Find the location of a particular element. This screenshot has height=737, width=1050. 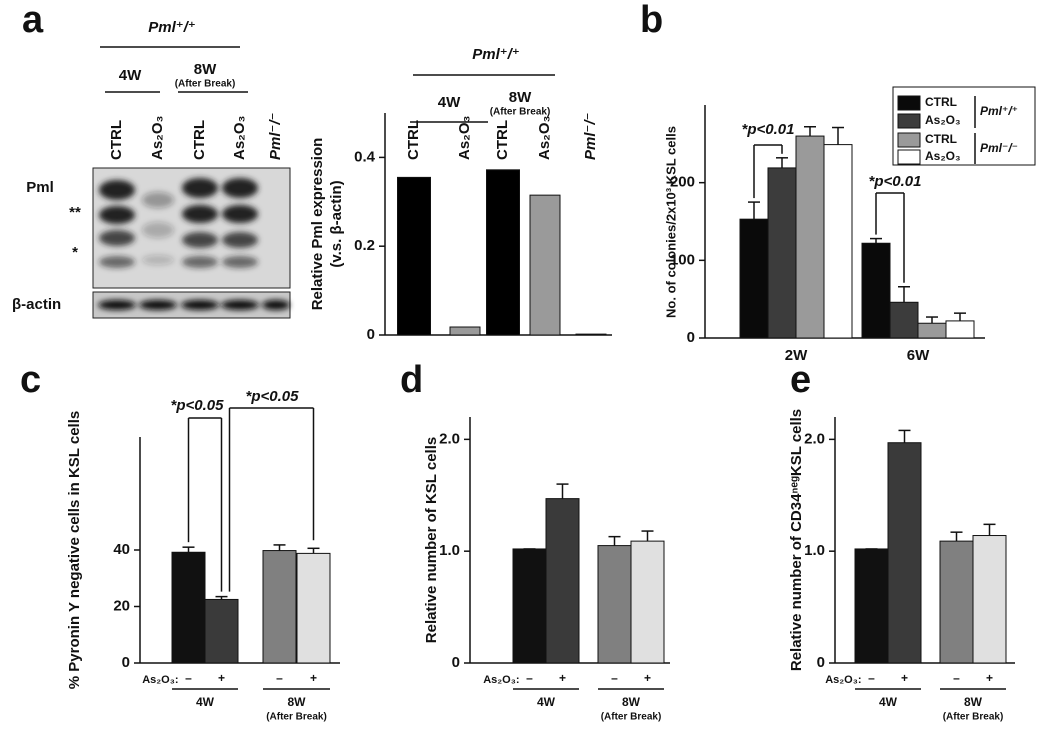

y-tick-label: 200 is located at coordinates (682, 182).